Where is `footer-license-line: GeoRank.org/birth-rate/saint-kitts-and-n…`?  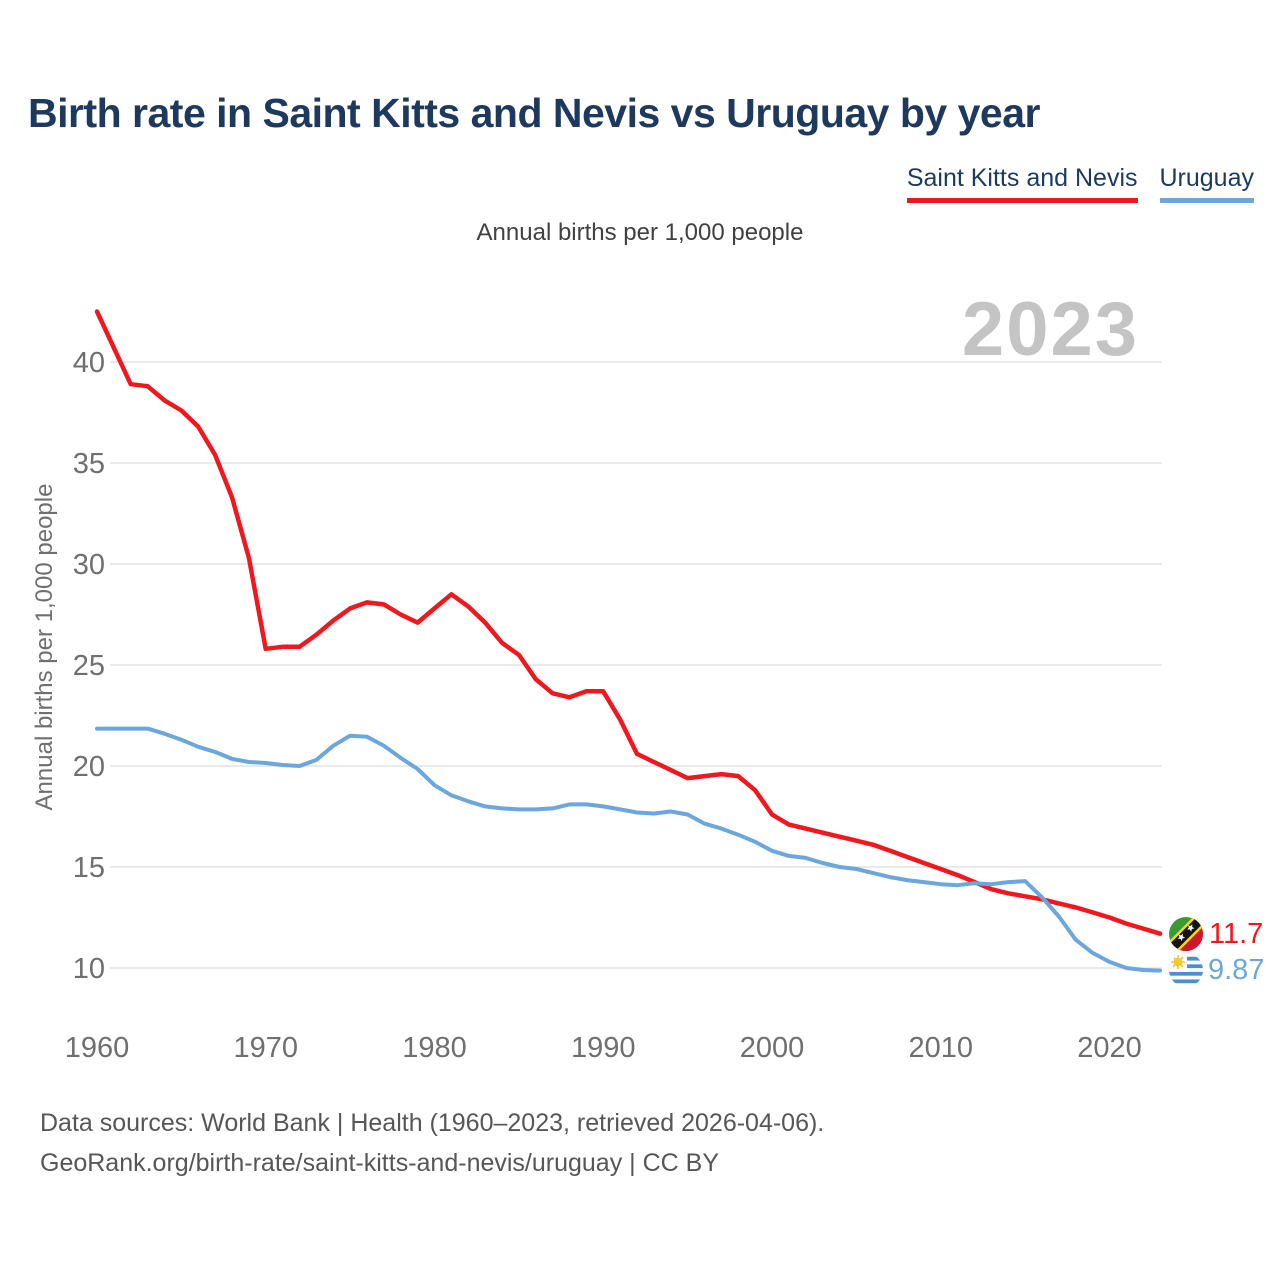 footer-license-line: GeoRank.org/birth-rate/saint-kitts-and-n… is located at coordinates (380, 1163).